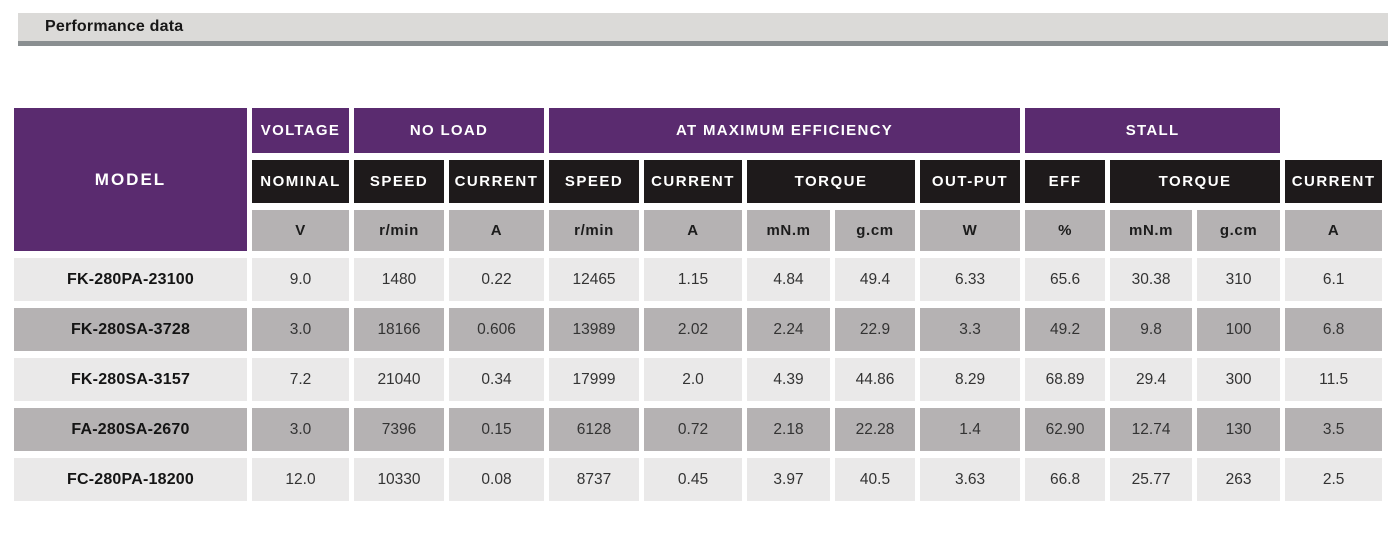 This screenshot has height=533, width=1399. What do you see at coordinates (970, 379) in the screenshot?
I see `data-cell: 8.29` at bounding box center [970, 379].